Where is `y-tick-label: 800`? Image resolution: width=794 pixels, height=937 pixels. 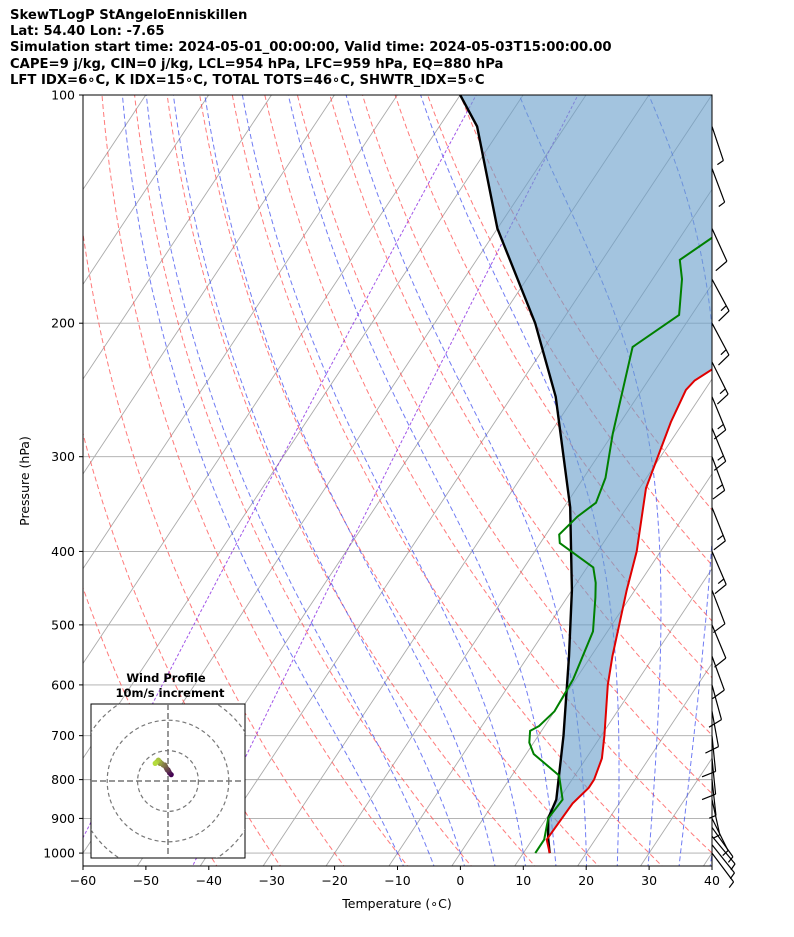 y-tick-label: 800 is located at coordinates (63, 779).